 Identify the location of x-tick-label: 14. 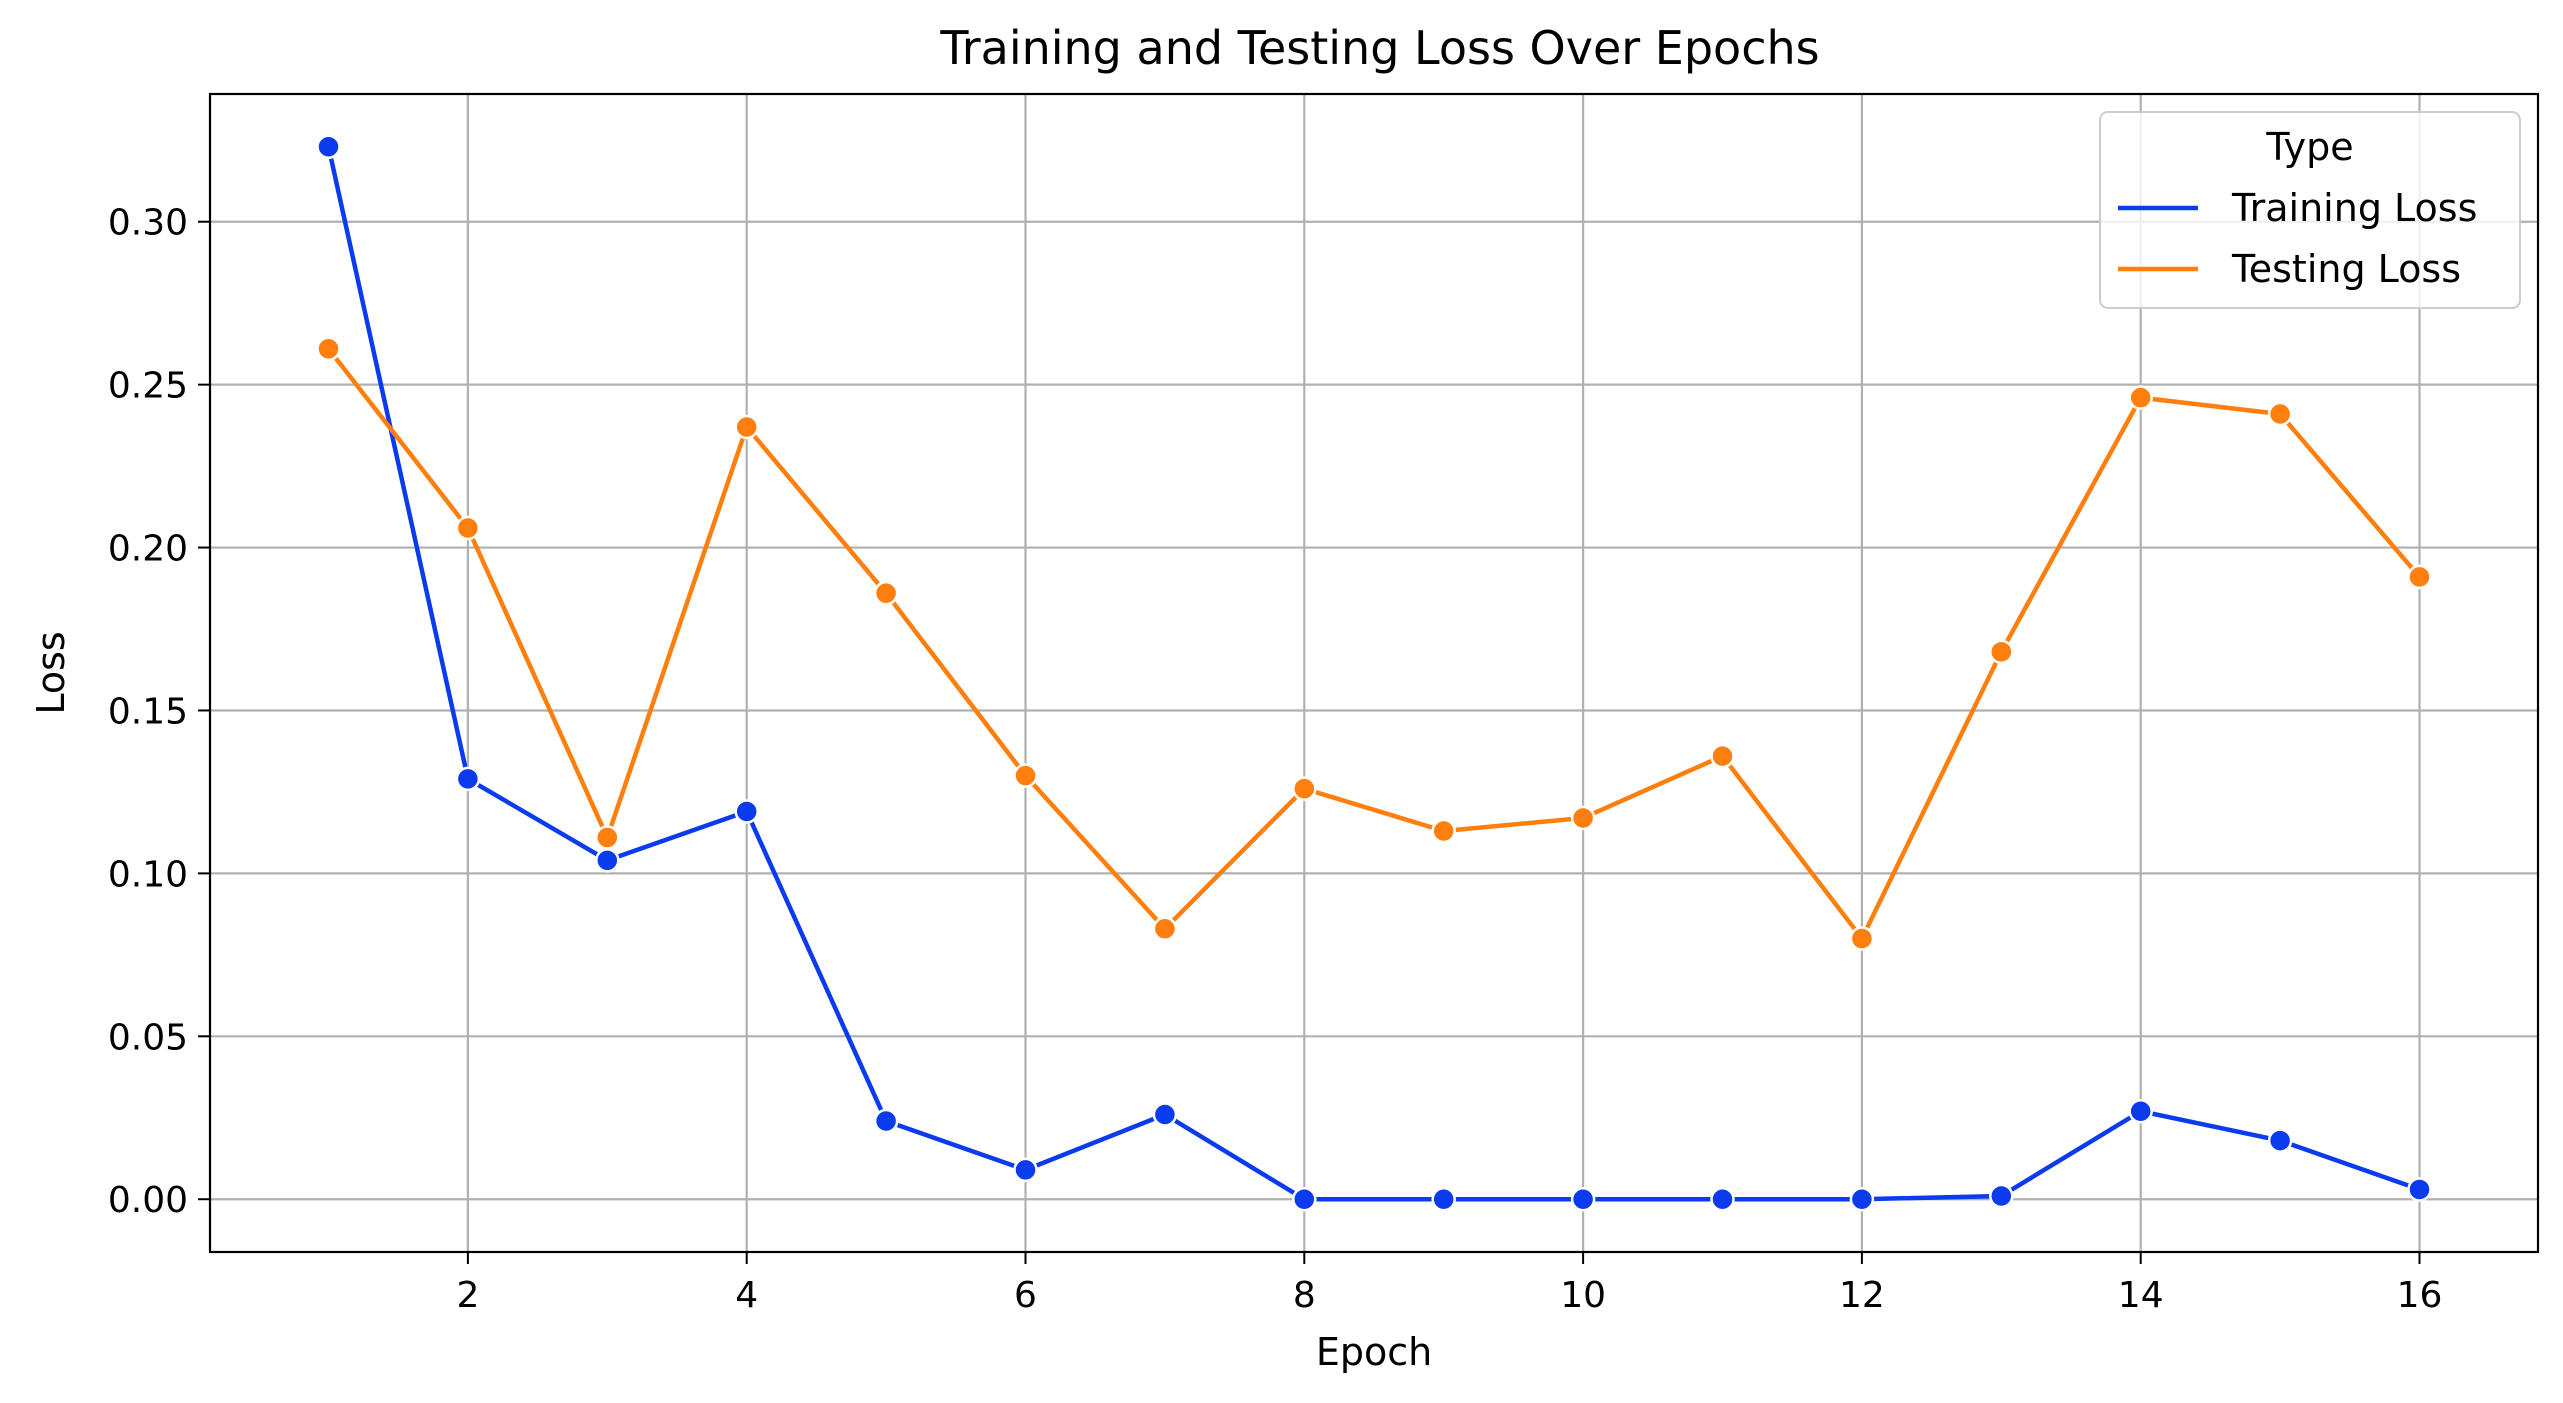
(2141, 1295).